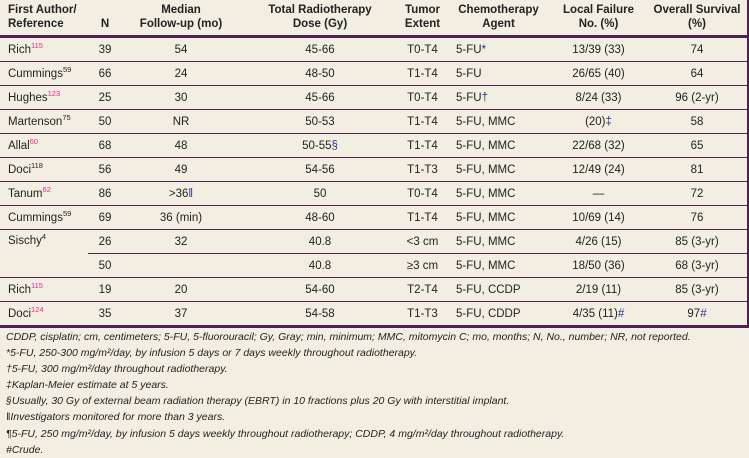  Describe the element at coordinates (54, 93) in the screenshot. I see `reference-superscript: 123` at that location.